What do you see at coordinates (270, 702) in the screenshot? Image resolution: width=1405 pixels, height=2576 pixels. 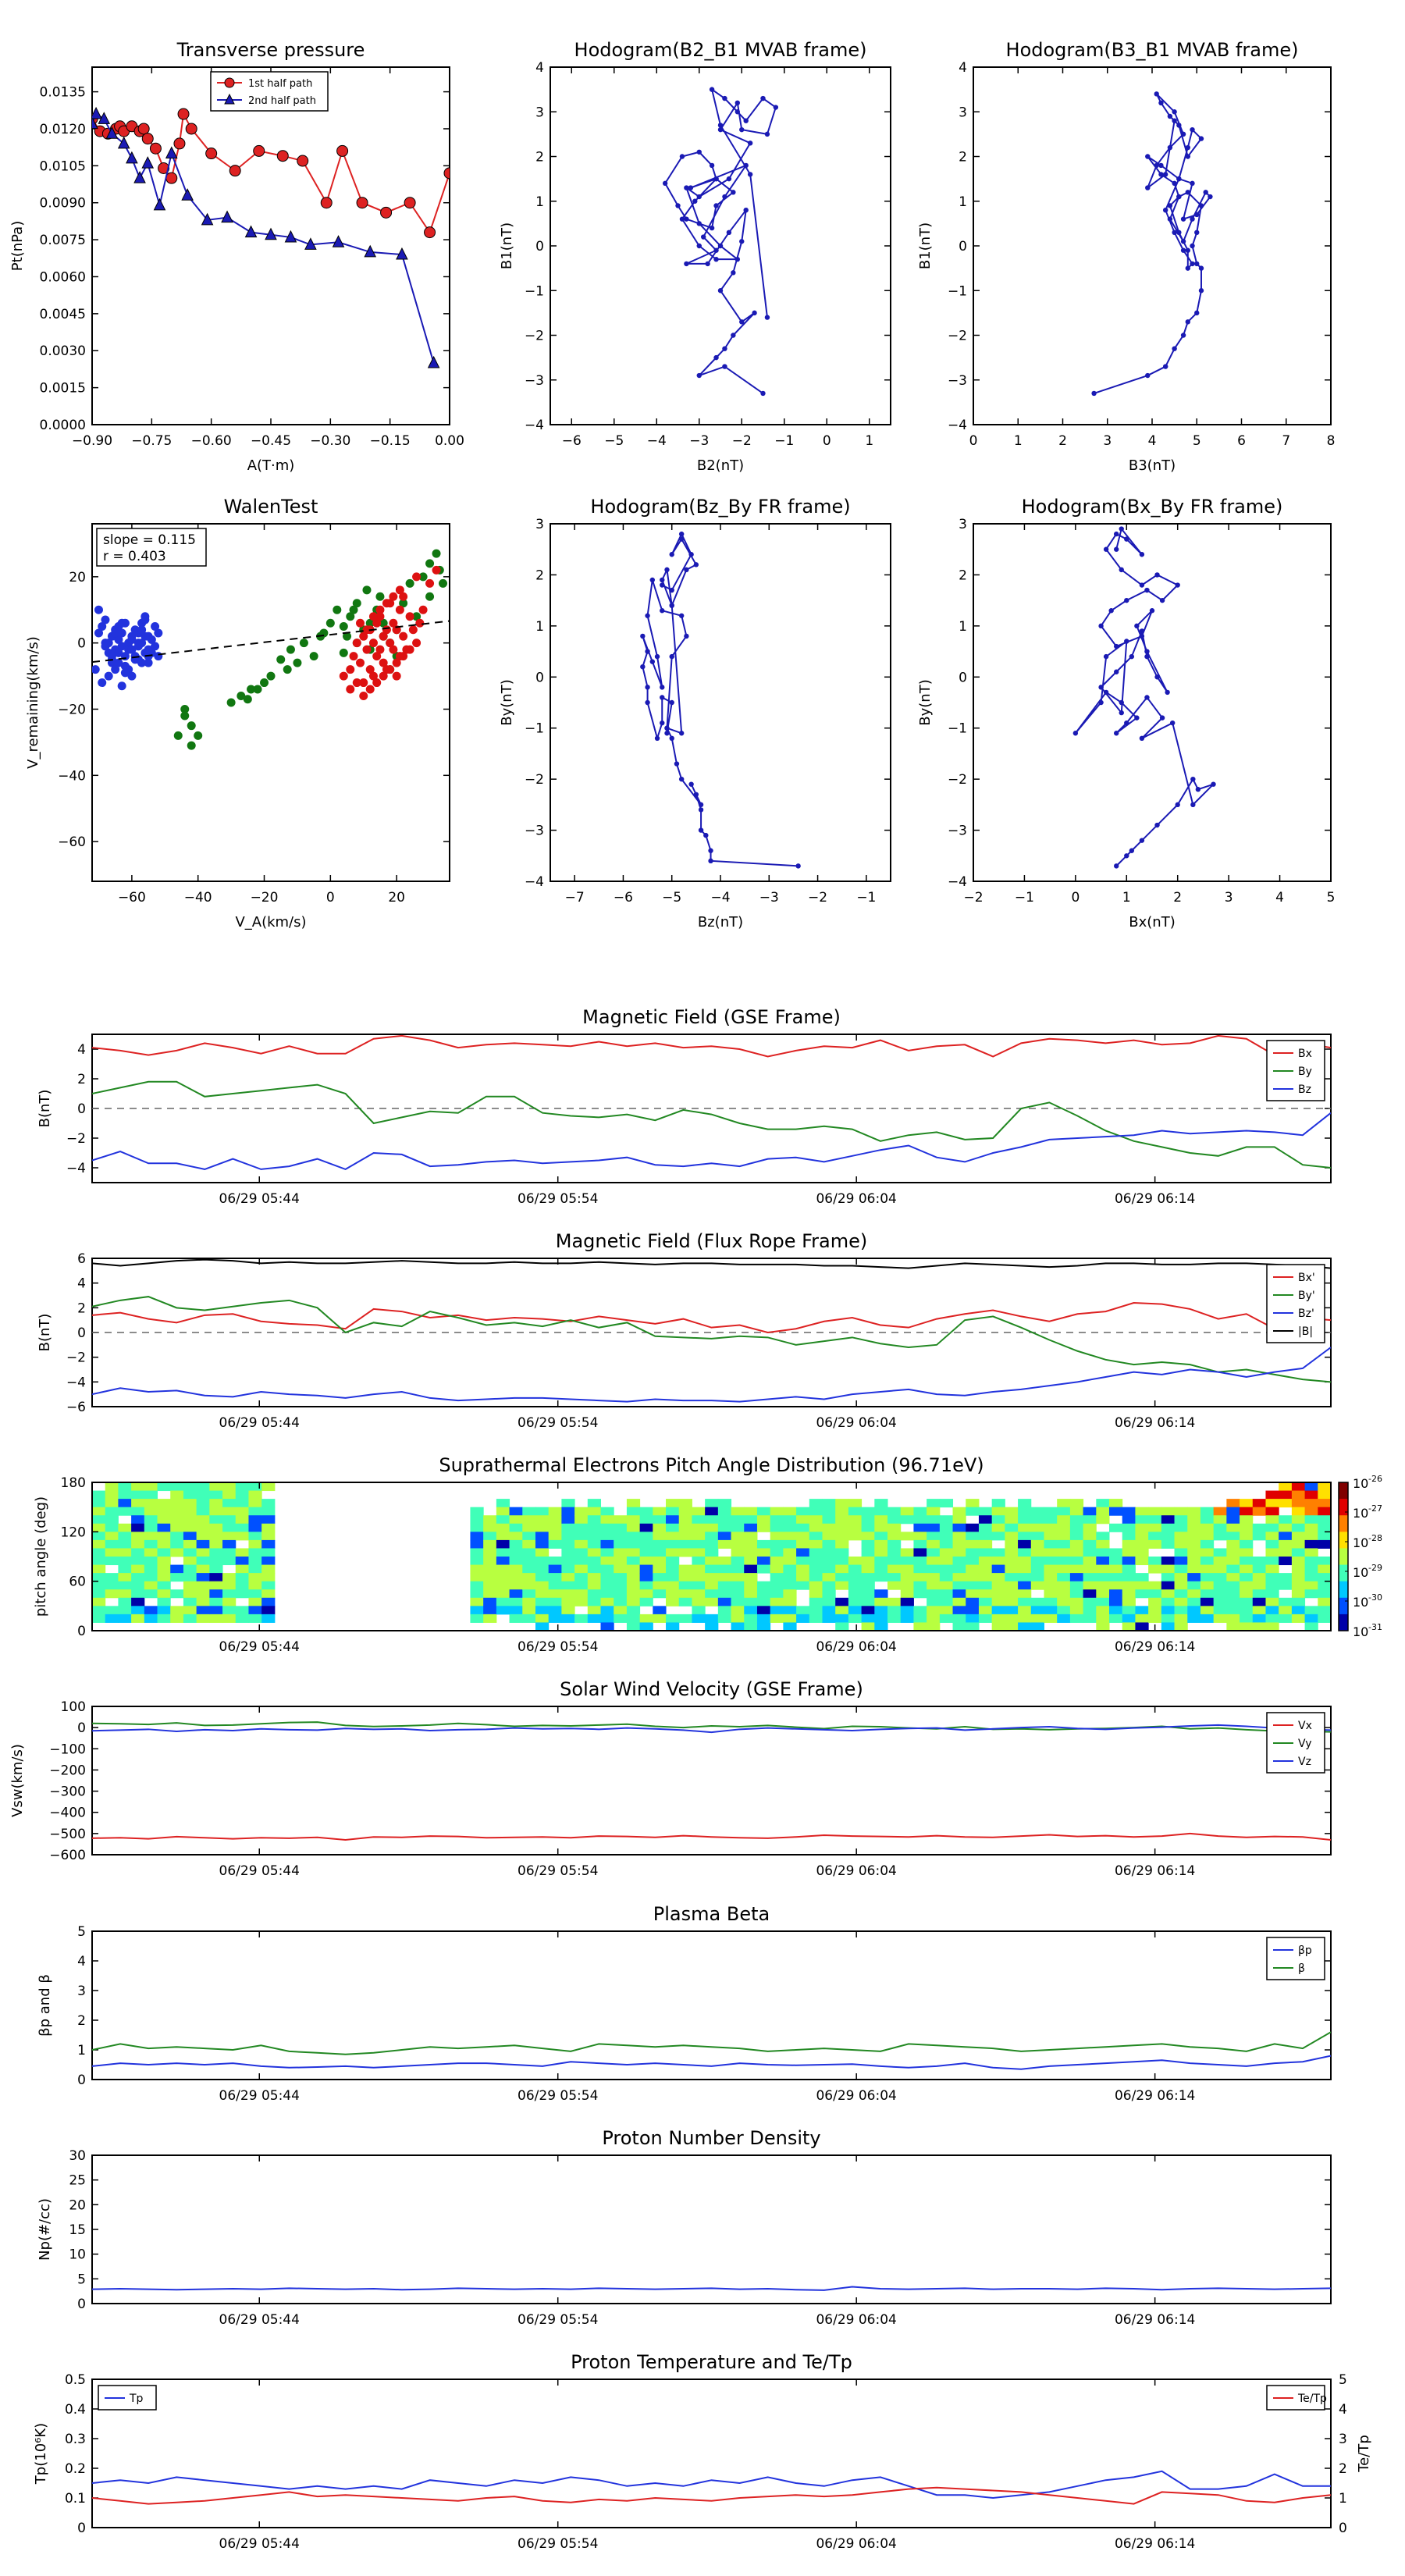 I see `walen-plot-area` at bounding box center [270, 702].